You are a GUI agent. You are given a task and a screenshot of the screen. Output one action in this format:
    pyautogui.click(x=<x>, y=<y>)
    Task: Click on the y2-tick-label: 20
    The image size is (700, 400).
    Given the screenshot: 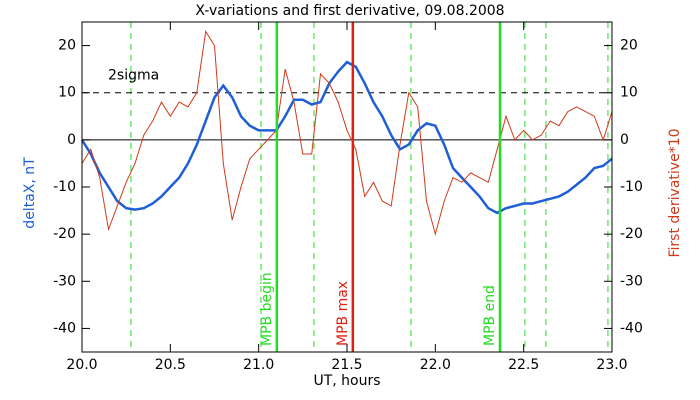 What is the action you would take?
    pyautogui.click(x=629, y=46)
    